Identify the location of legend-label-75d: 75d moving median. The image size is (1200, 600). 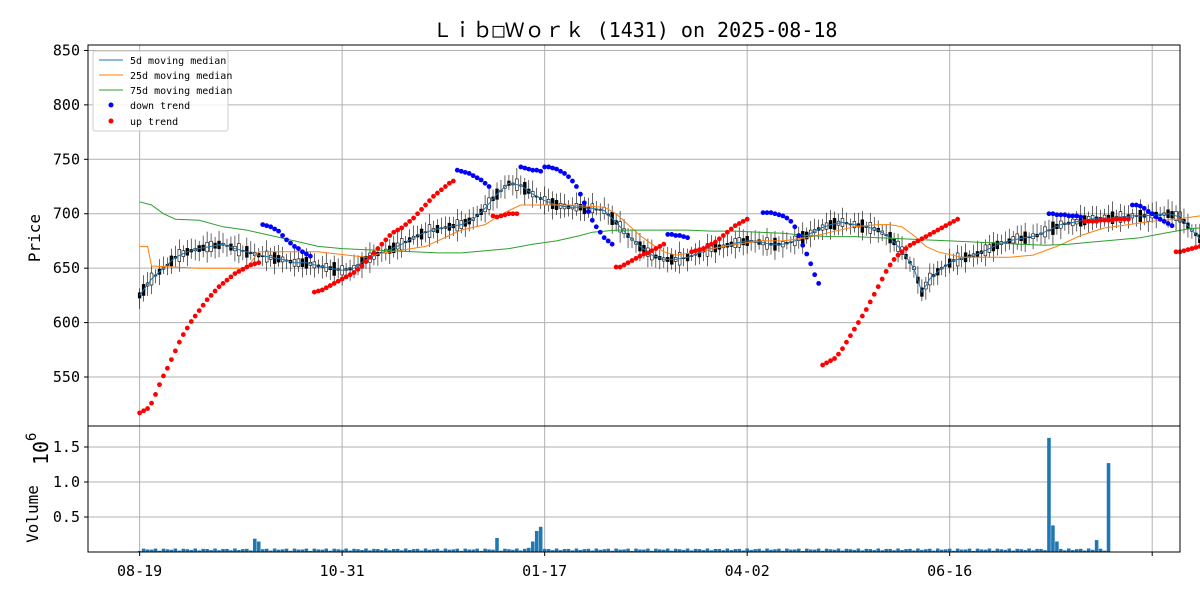
(181, 91).